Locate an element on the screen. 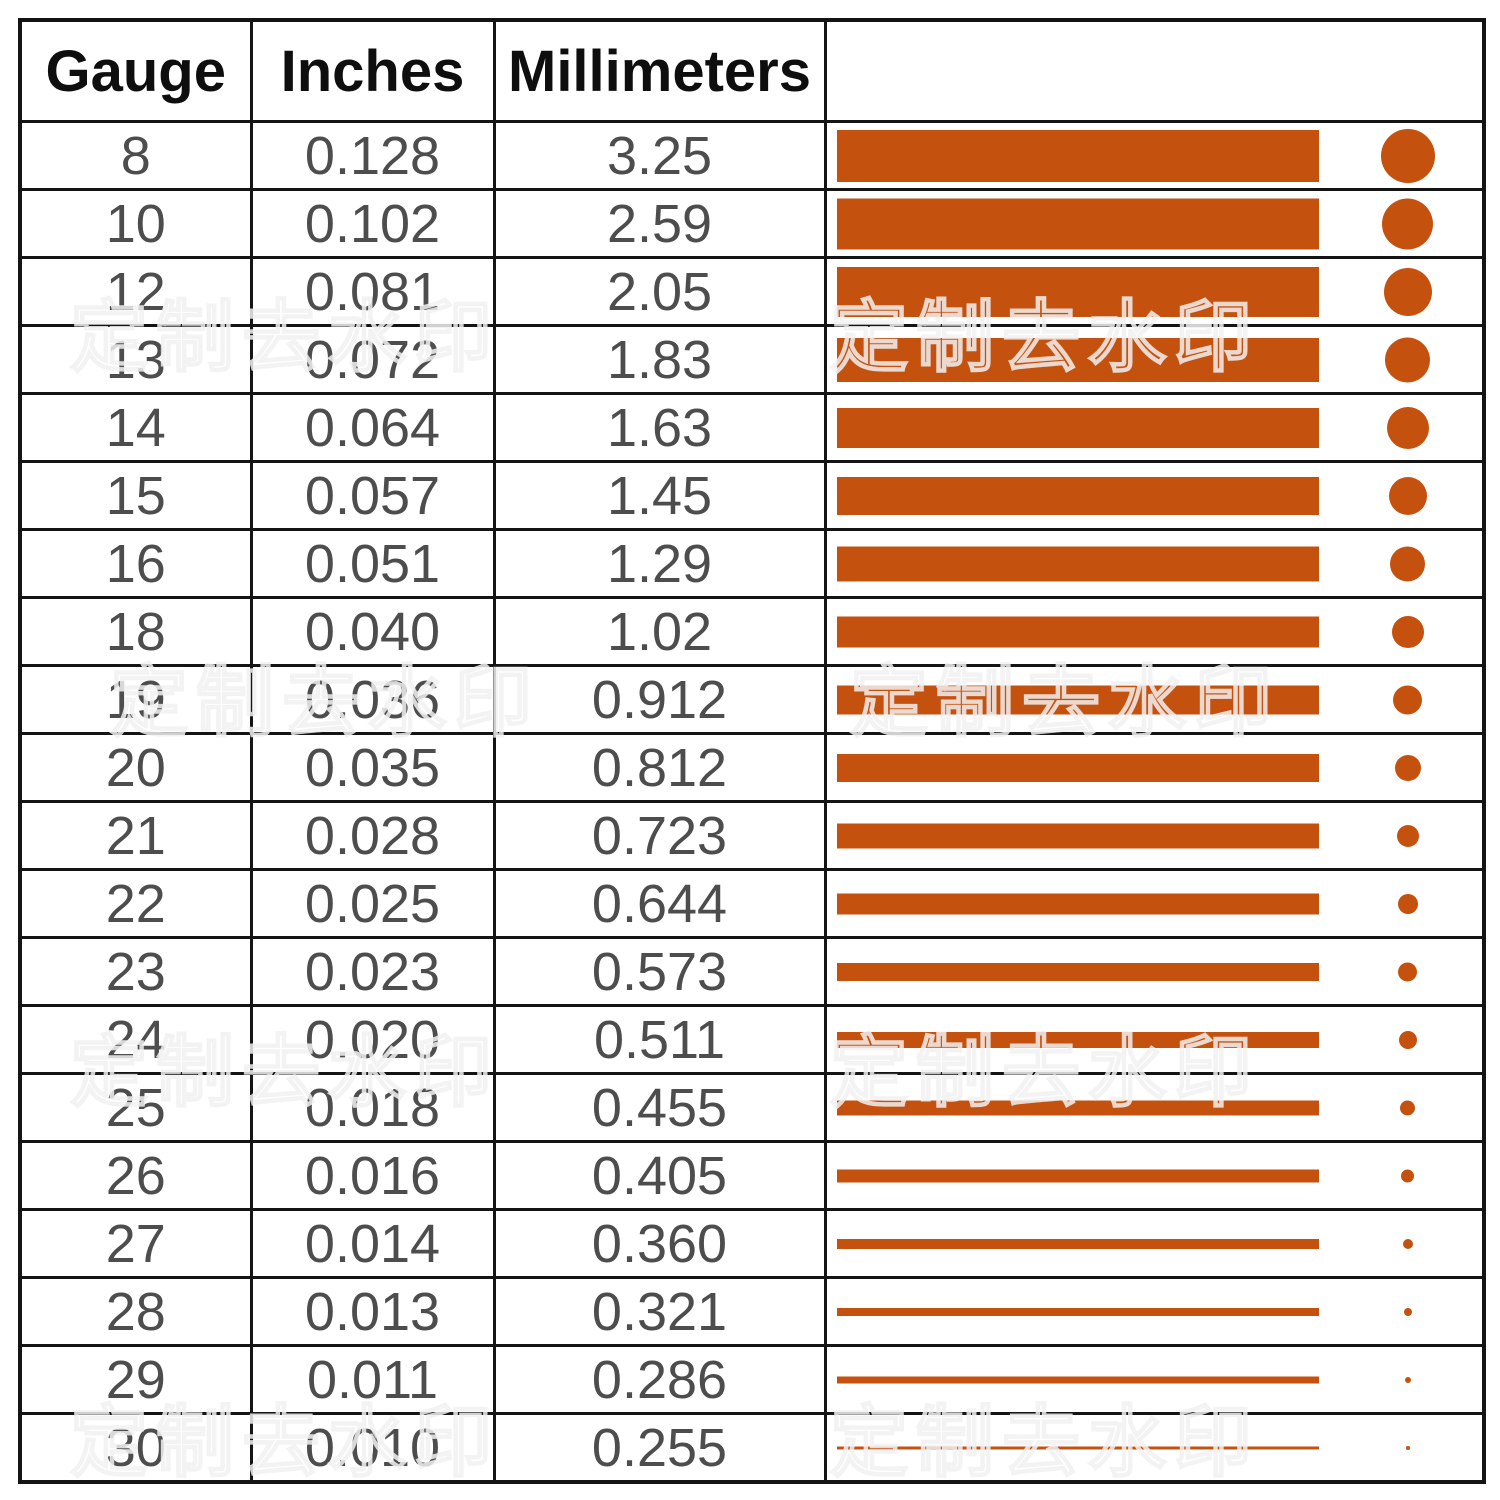 The width and height of the screenshot is (1500, 1500). inches-cell: 0.023 is located at coordinates (372, 971).